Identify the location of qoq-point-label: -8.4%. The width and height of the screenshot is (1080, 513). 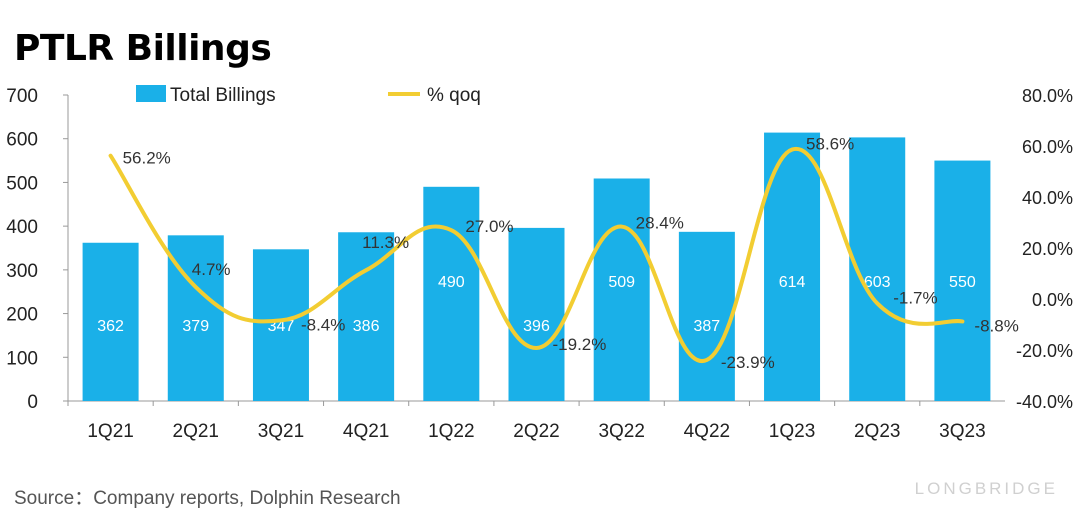
(323, 324).